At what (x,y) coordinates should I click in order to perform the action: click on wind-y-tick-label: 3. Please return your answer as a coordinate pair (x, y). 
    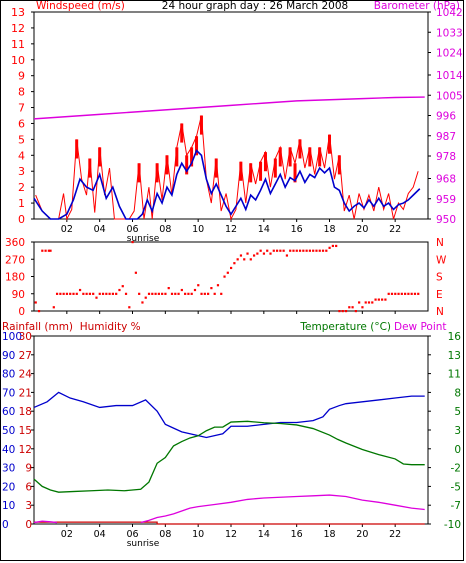
    Looking at the image, I should click on (21, 171).